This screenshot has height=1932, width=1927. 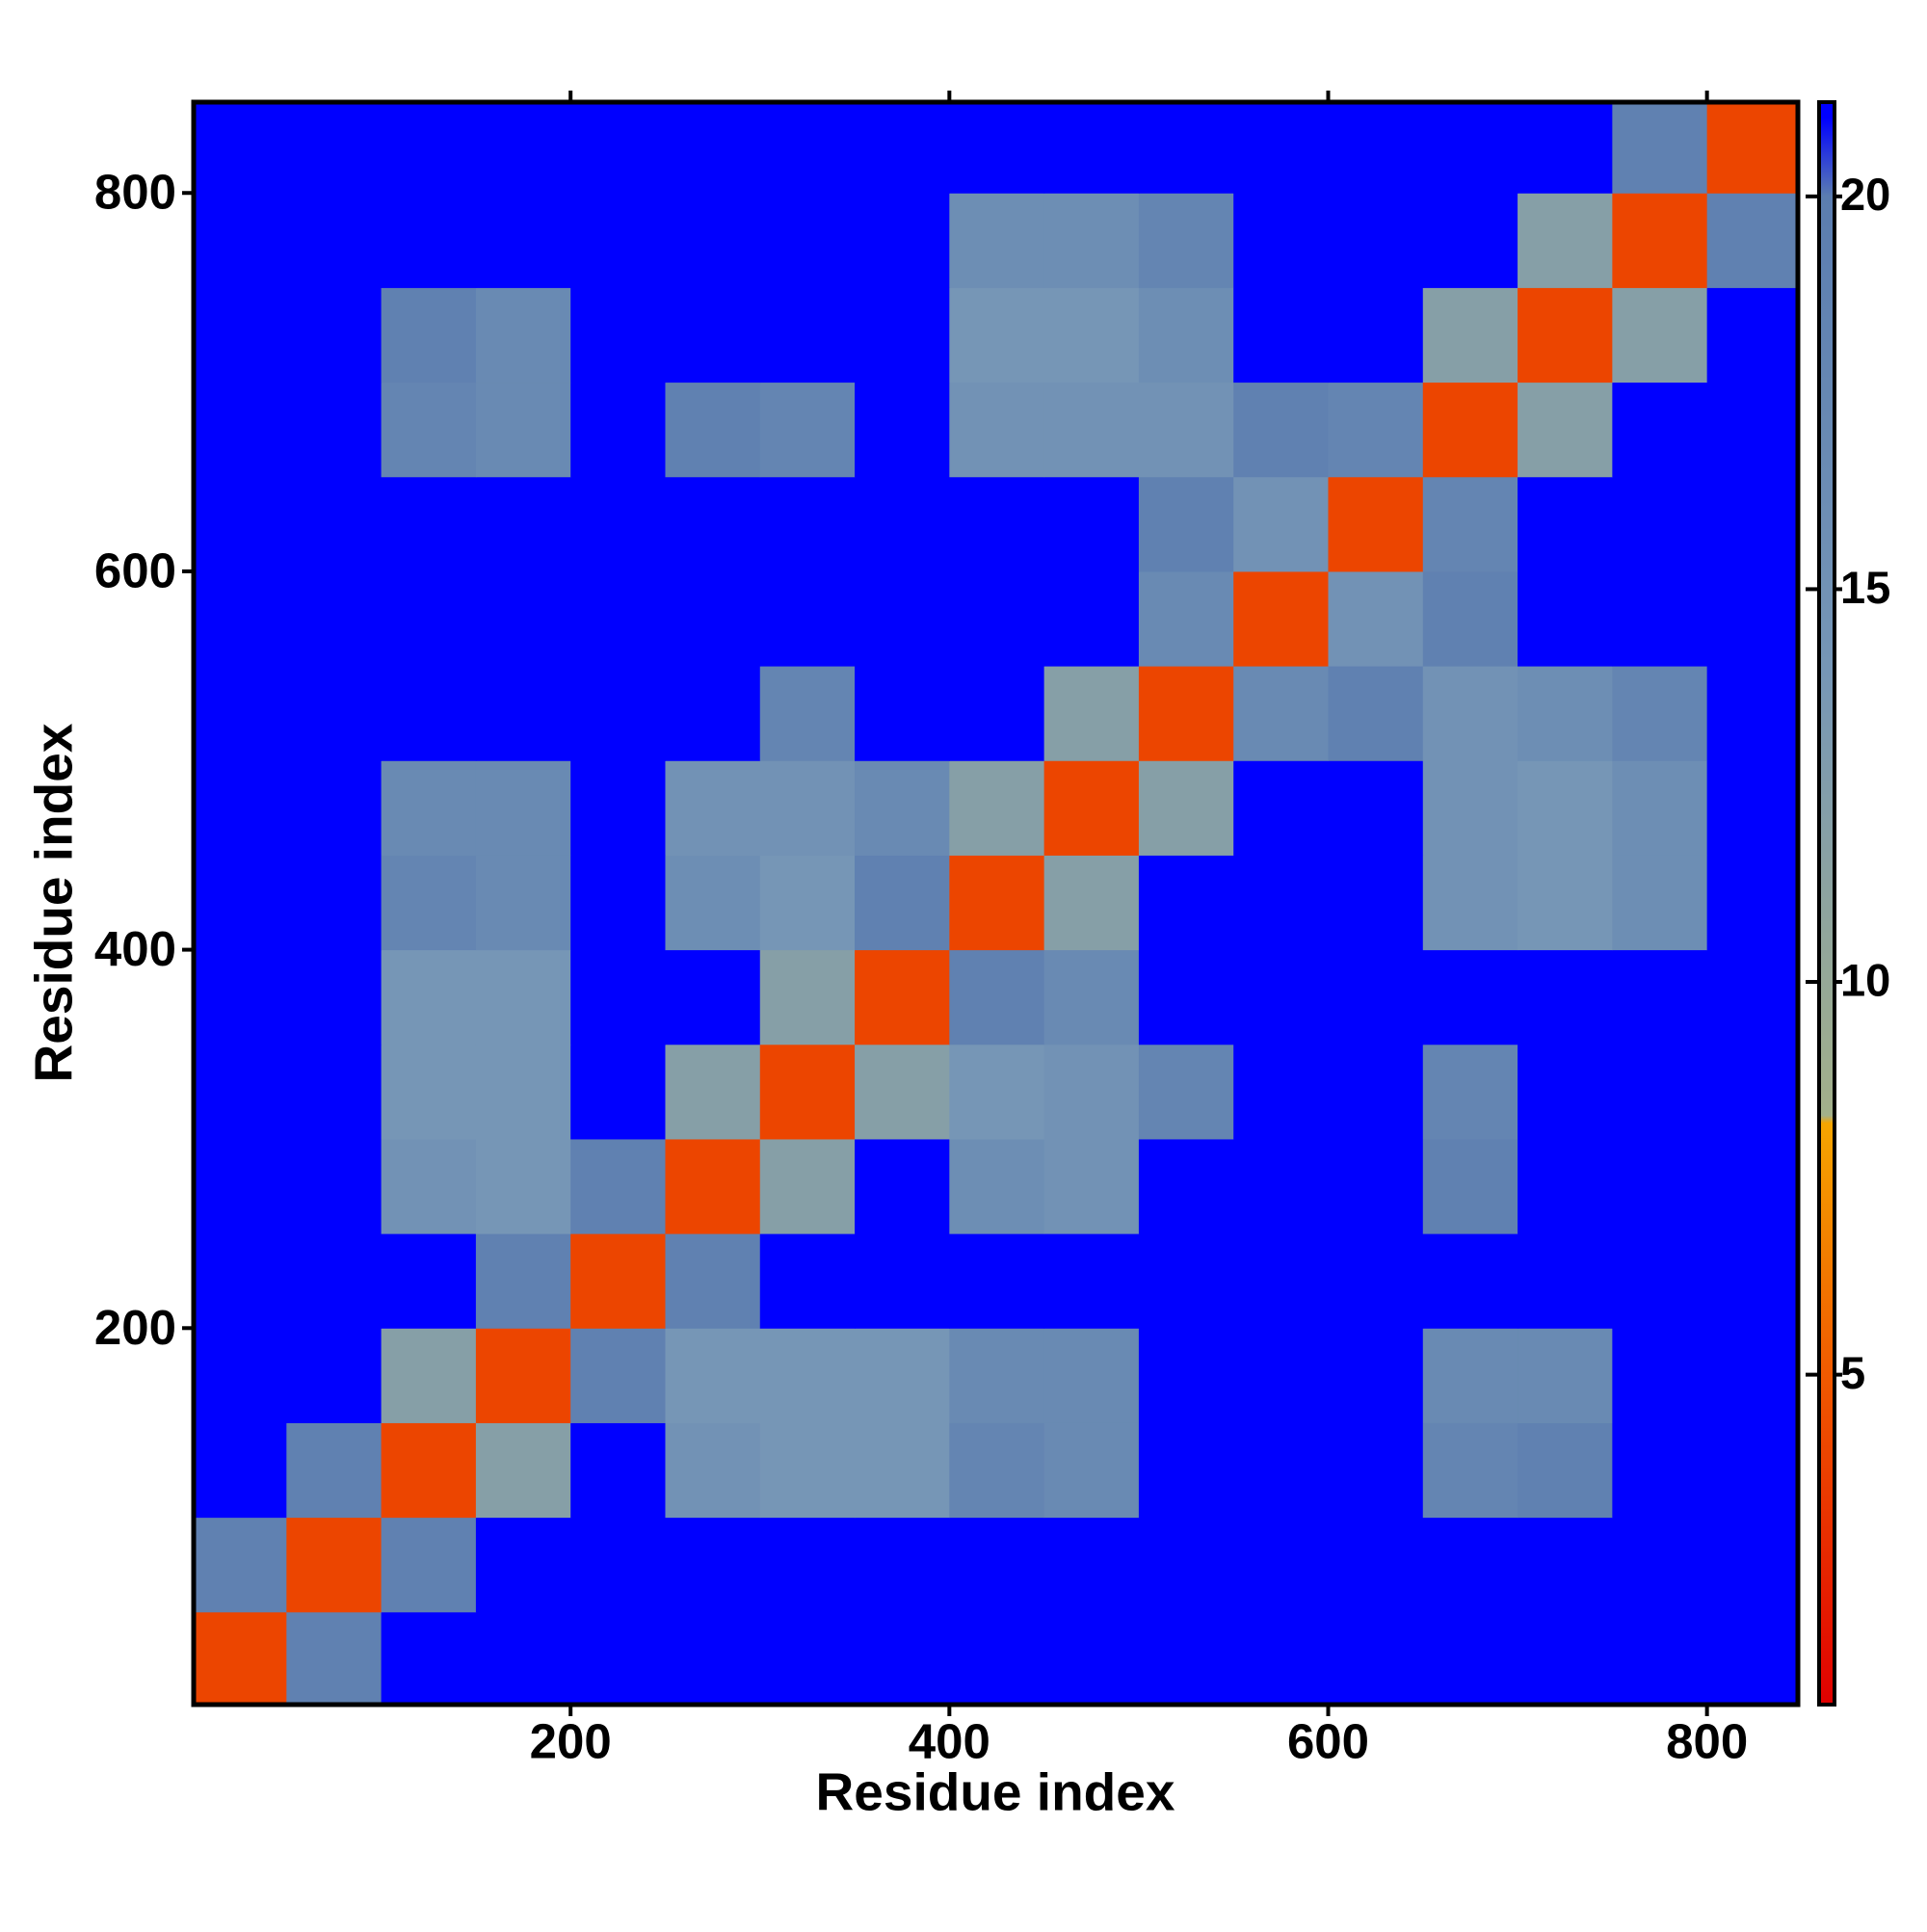 I want to click on y-tick-label: 400, so click(x=135, y=948).